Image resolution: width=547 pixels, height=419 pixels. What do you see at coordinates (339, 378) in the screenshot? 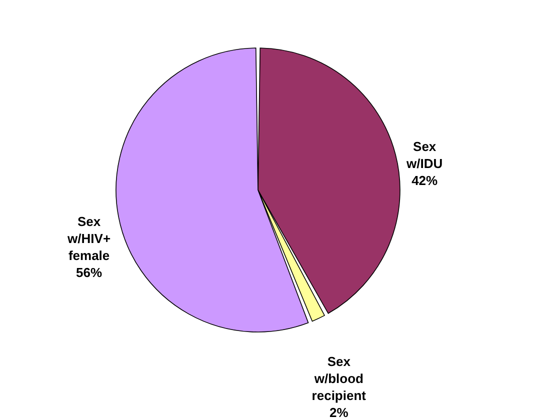
I see `slice-label: Sex w/blood recipient` at bounding box center [339, 378].